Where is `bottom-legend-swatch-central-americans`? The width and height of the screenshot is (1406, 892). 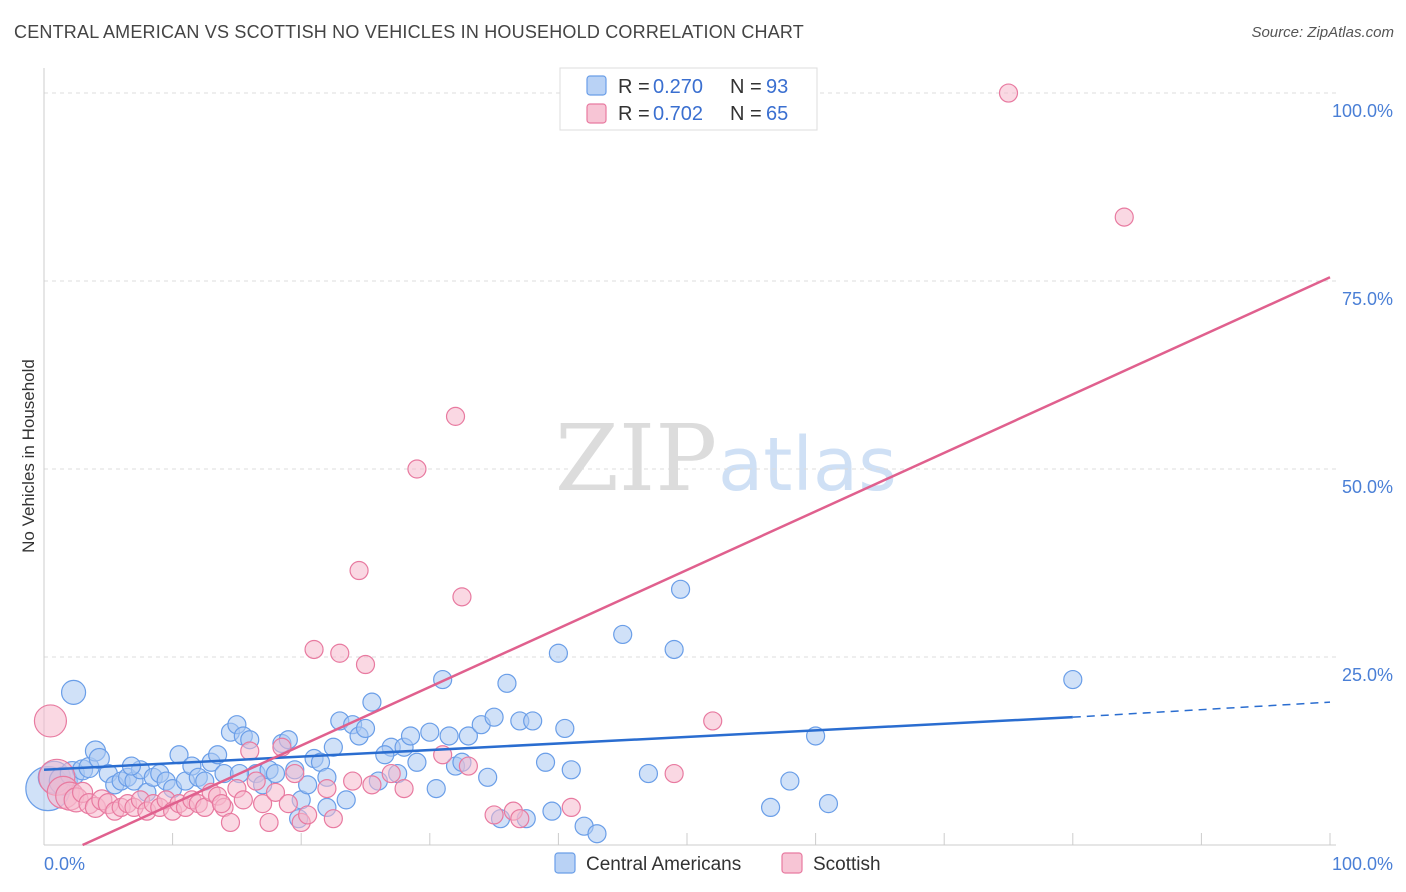 bottom-legend-swatch-central-americans is located at coordinates (565, 863).